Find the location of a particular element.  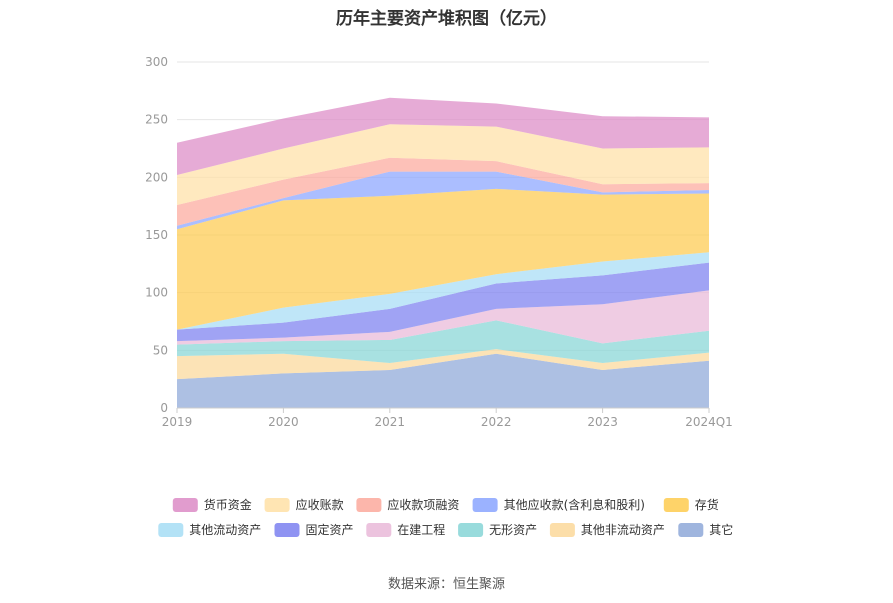

area-其他非流动资产 is located at coordinates (443, 364).